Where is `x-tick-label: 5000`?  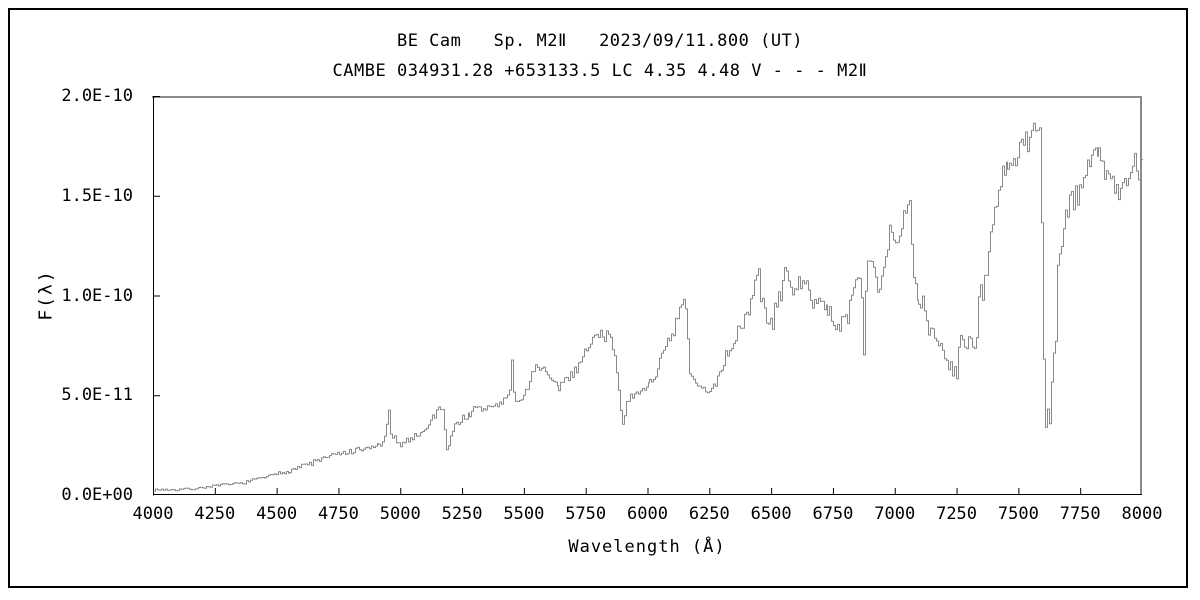 x-tick-label: 5000 is located at coordinates (400, 514).